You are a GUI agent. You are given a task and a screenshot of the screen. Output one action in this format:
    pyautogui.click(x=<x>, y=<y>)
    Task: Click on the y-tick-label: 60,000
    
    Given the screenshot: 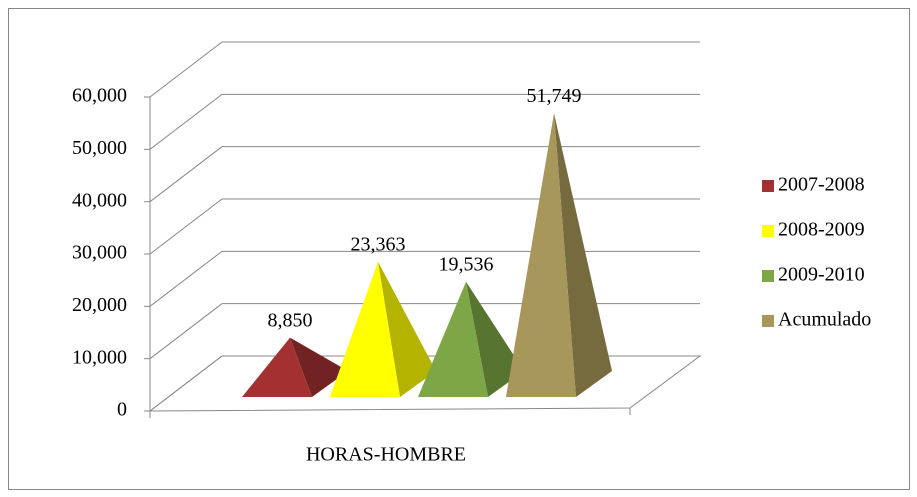 What is the action you would take?
    pyautogui.click(x=99, y=96)
    